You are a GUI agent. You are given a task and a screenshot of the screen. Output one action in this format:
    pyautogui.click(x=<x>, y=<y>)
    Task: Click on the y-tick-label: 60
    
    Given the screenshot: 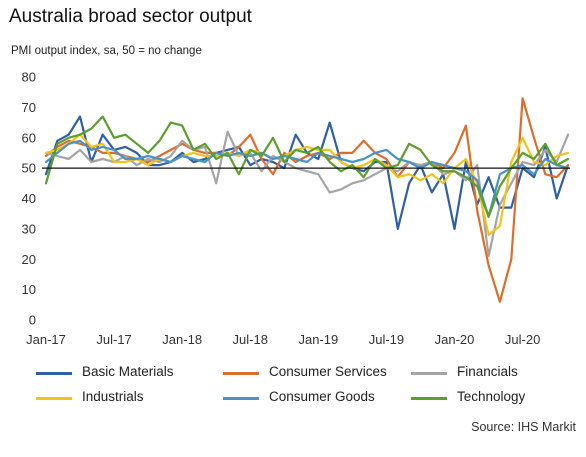 What is the action you would take?
    pyautogui.click(x=29, y=137)
    